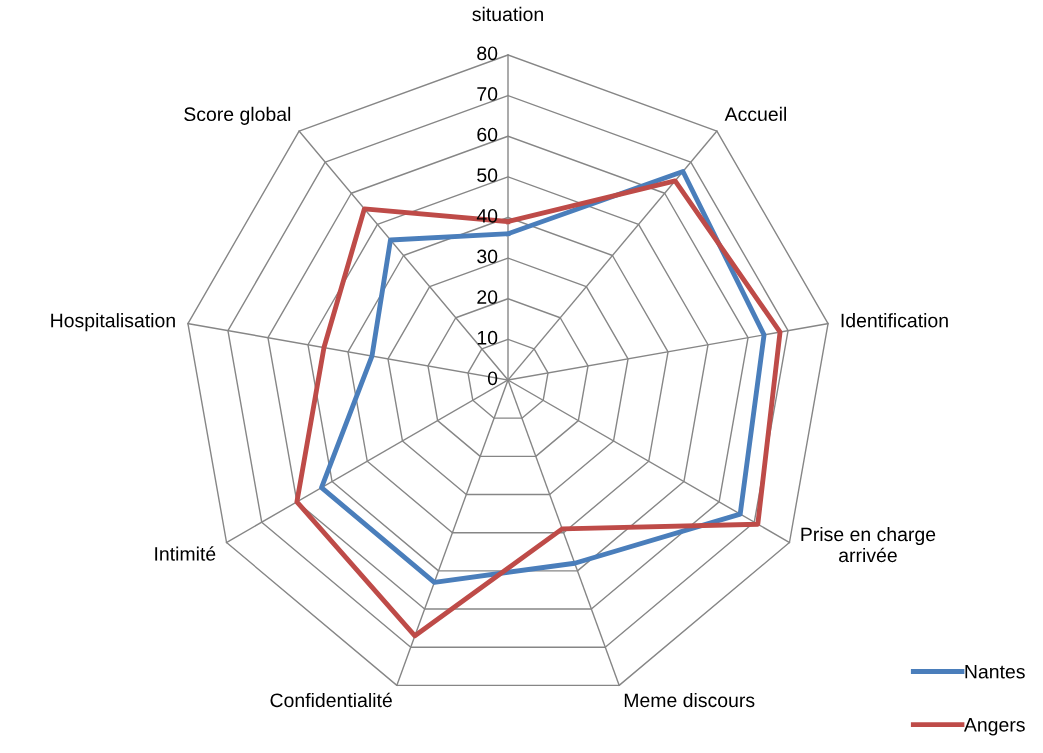  Describe the element at coordinates (487, 175) in the screenshot. I see `y-tick-label: 50` at that location.